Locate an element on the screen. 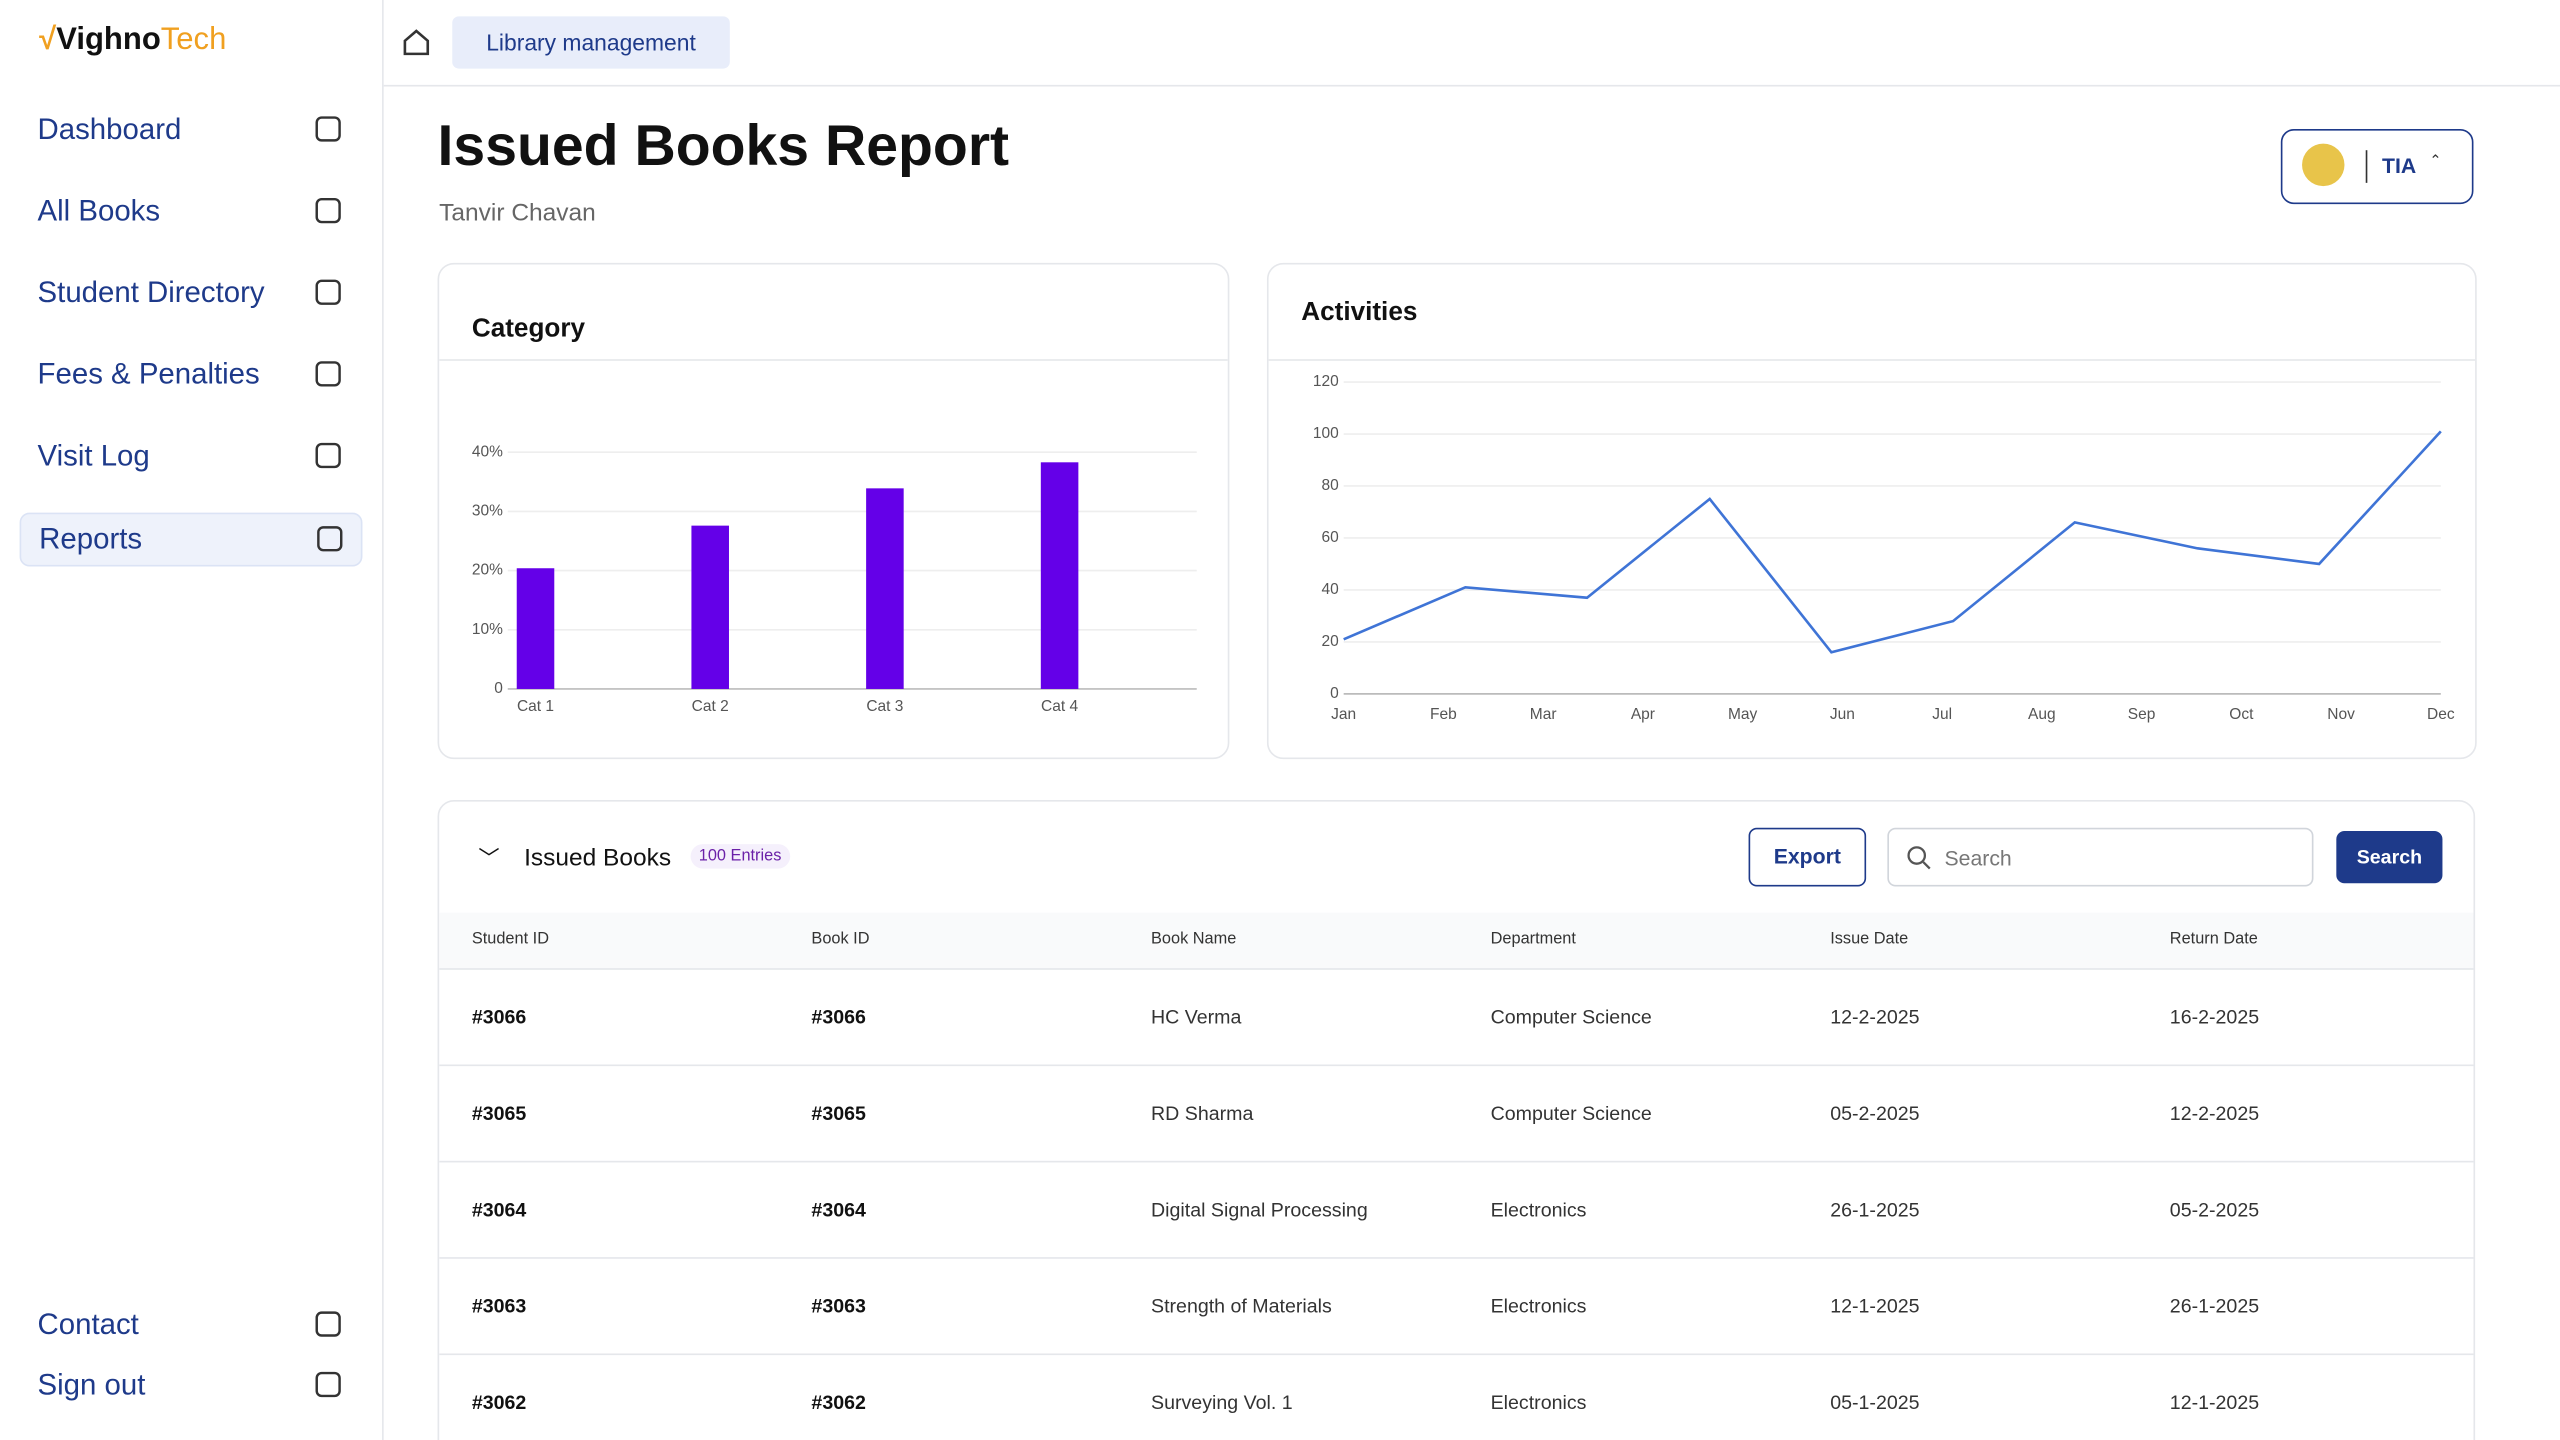  y-tick-label: 30% is located at coordinates (487, 511).